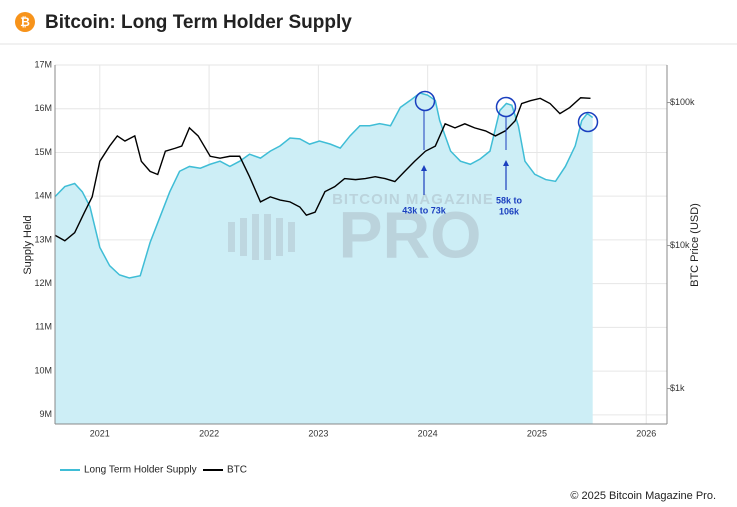  I want to click on bitcoin-icon-glyph: ₿, so click(25, 22).